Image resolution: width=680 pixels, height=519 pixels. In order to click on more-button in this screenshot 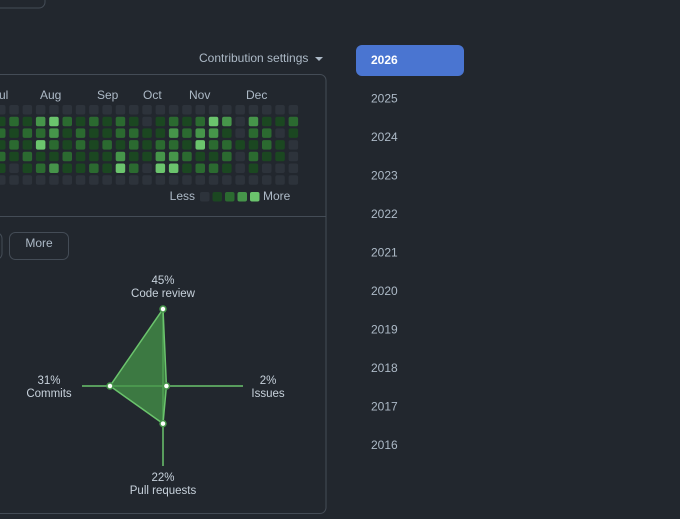, I will do `click(39, 246)`.